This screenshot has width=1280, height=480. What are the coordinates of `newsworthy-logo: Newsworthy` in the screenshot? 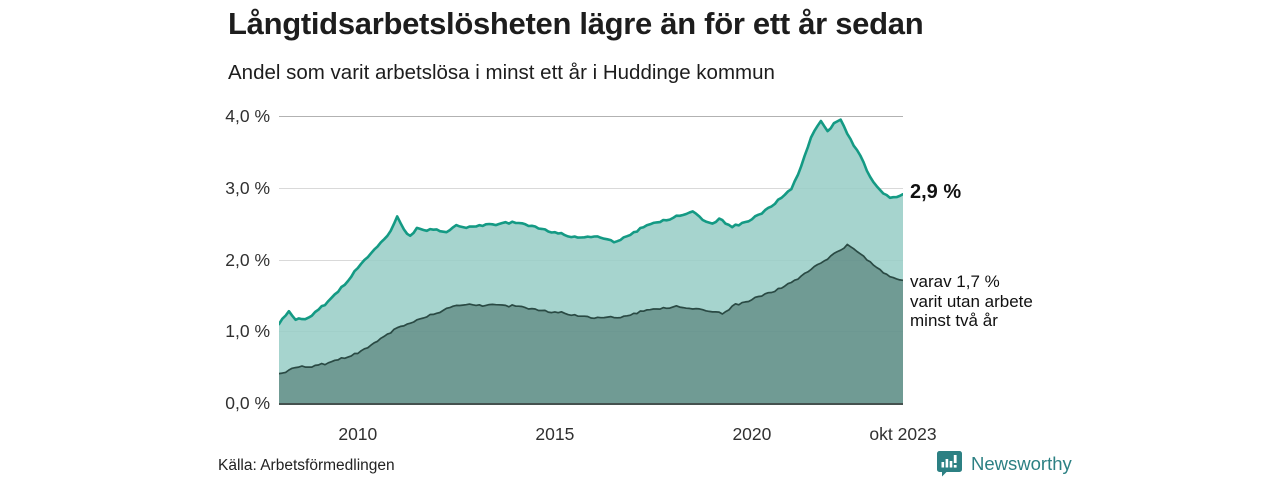 It's located at (1004, 463).